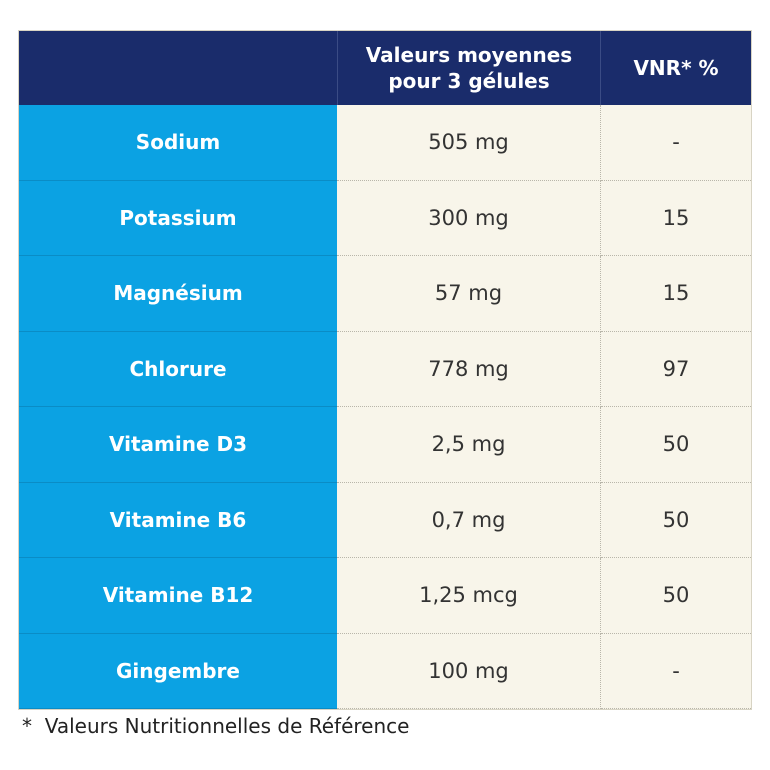 This screenshot has height=770, width=770. Describe the element at coordinates (178, 294) in the screenshot. I see `nutrient-name: Magnésium` at that location.